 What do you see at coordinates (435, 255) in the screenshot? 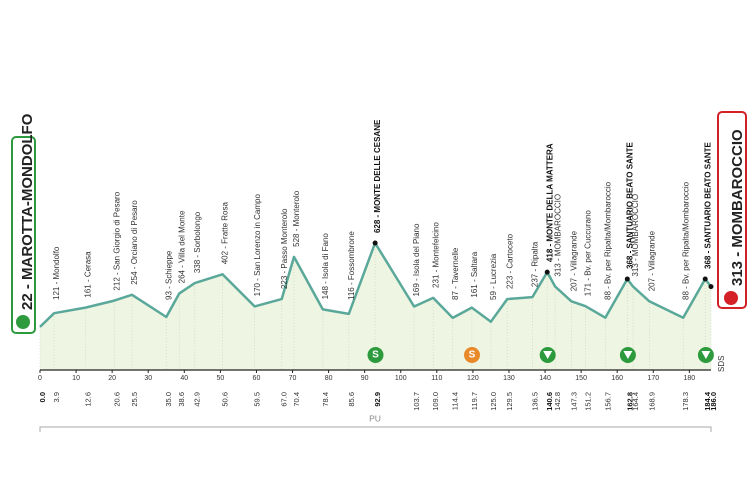
I see `waypoint-label: 231 - Montefelcino` at bounding box center [435, 255].